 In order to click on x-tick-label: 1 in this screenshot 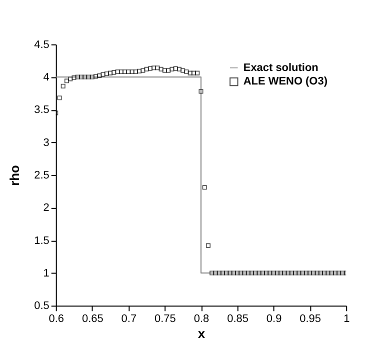, I will do `click(347, 319)`.